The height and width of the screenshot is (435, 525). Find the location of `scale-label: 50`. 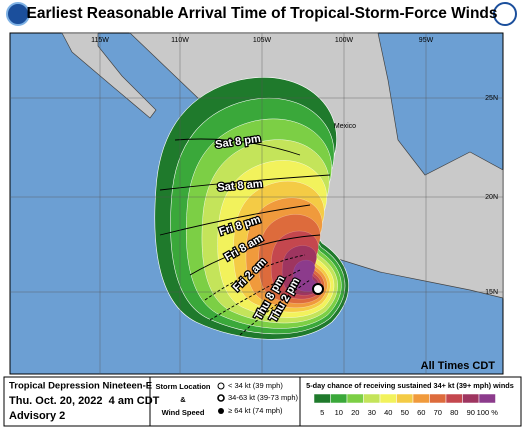

scale-label: 50 is located at coordinates (405, 412).